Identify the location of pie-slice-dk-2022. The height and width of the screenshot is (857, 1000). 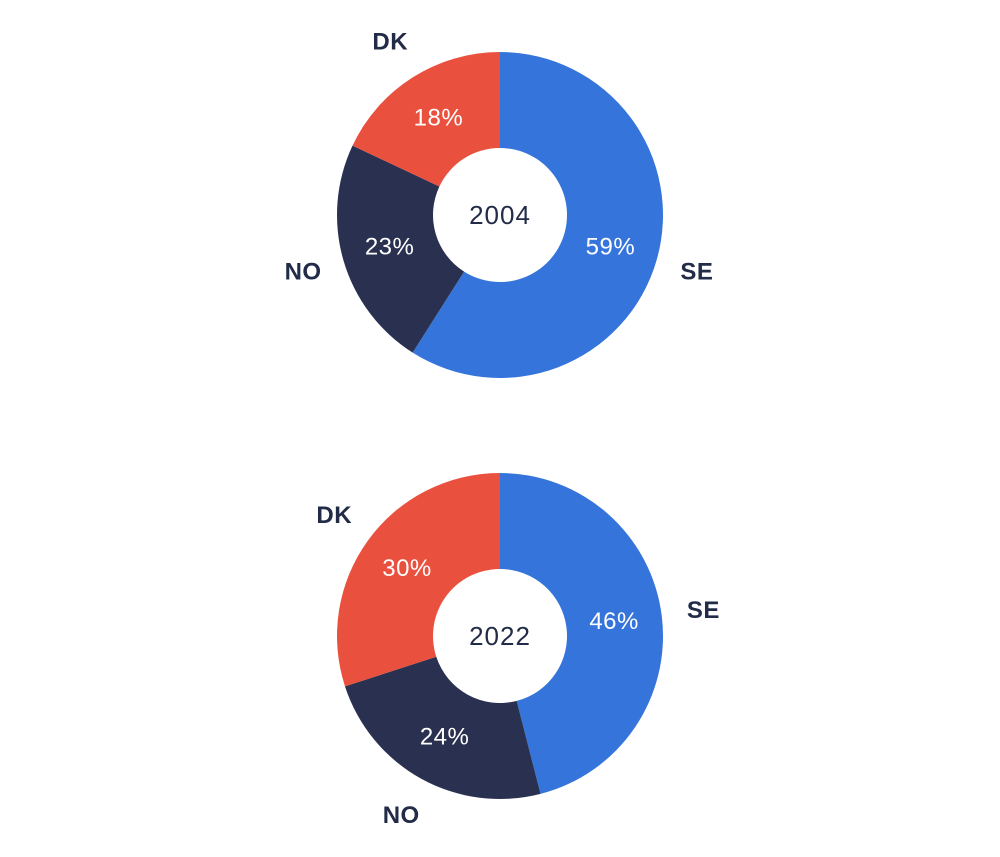
(418, 580).